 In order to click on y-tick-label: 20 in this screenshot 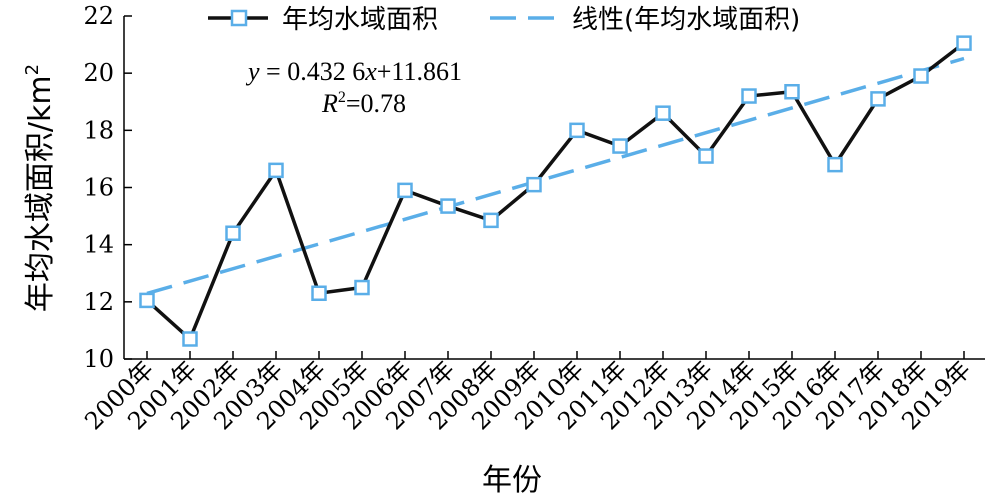, I will do `click(98, 73)`.